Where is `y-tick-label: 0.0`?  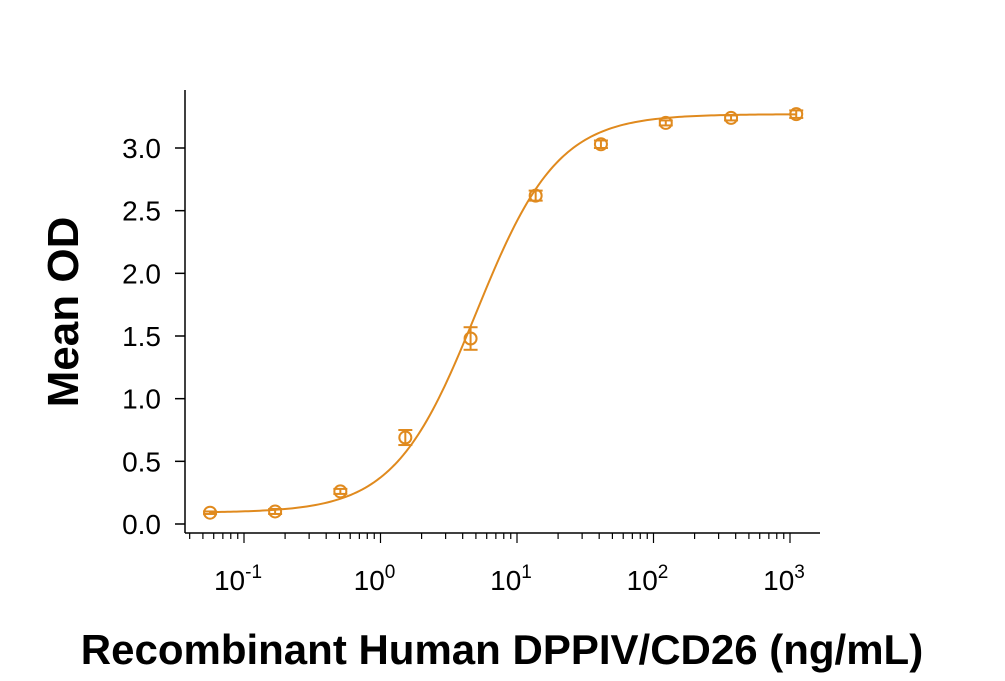
y-tick-label: 0.0 is located at coordinates (141, 524).